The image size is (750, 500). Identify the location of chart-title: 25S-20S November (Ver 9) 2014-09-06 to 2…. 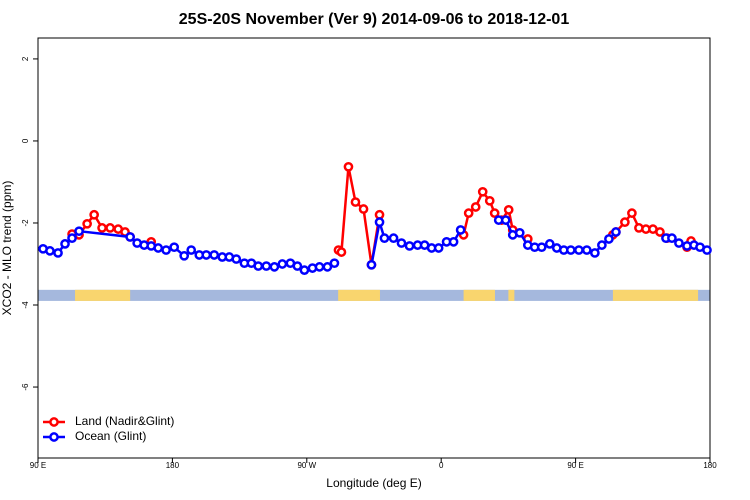
(374, 19).